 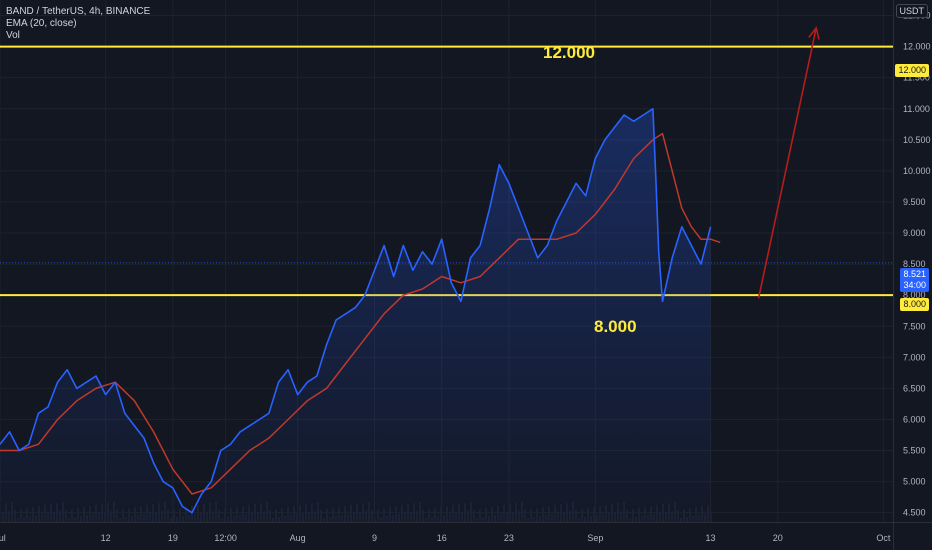 What do you see at coordinates (917, 47) in the screenshot?
I see `y-tick-label: 12.000` at bounding box center [917, 47].